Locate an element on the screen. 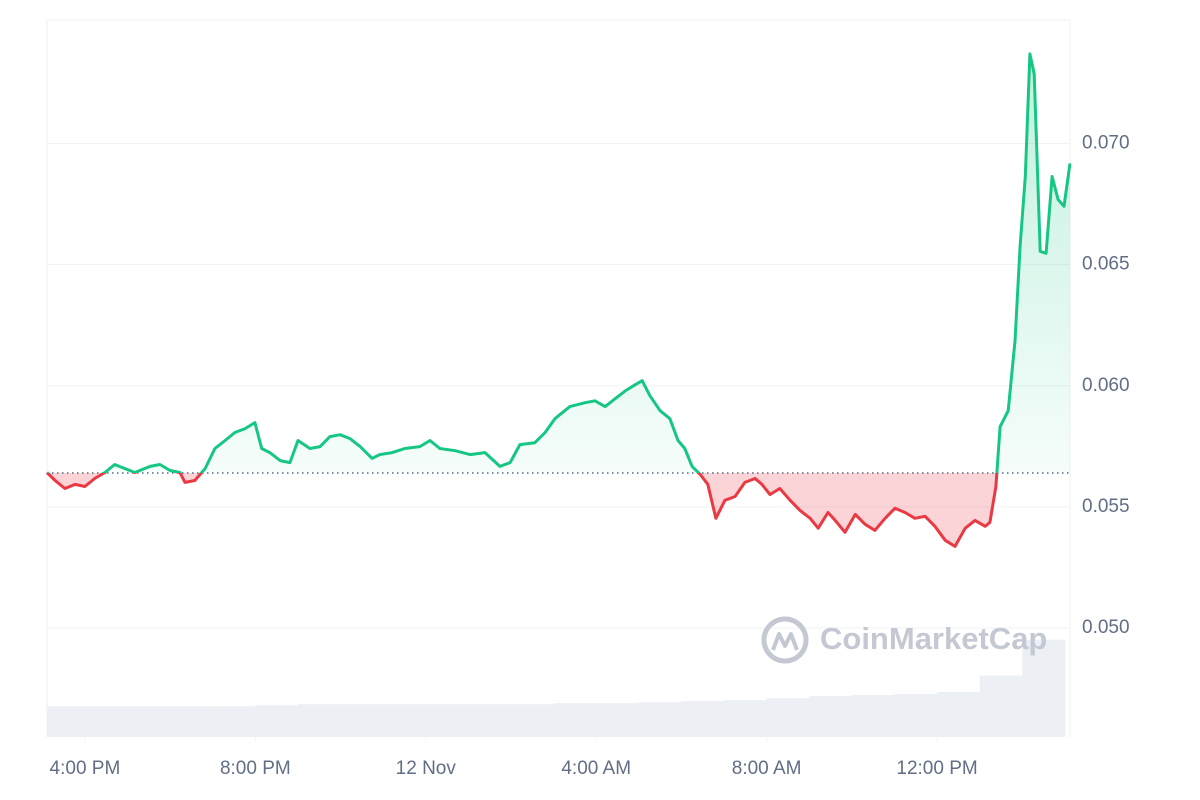 This screenshot has width=1200, height=800. x-tick-label: 12:00 PM is located at coordinates (936, 768).